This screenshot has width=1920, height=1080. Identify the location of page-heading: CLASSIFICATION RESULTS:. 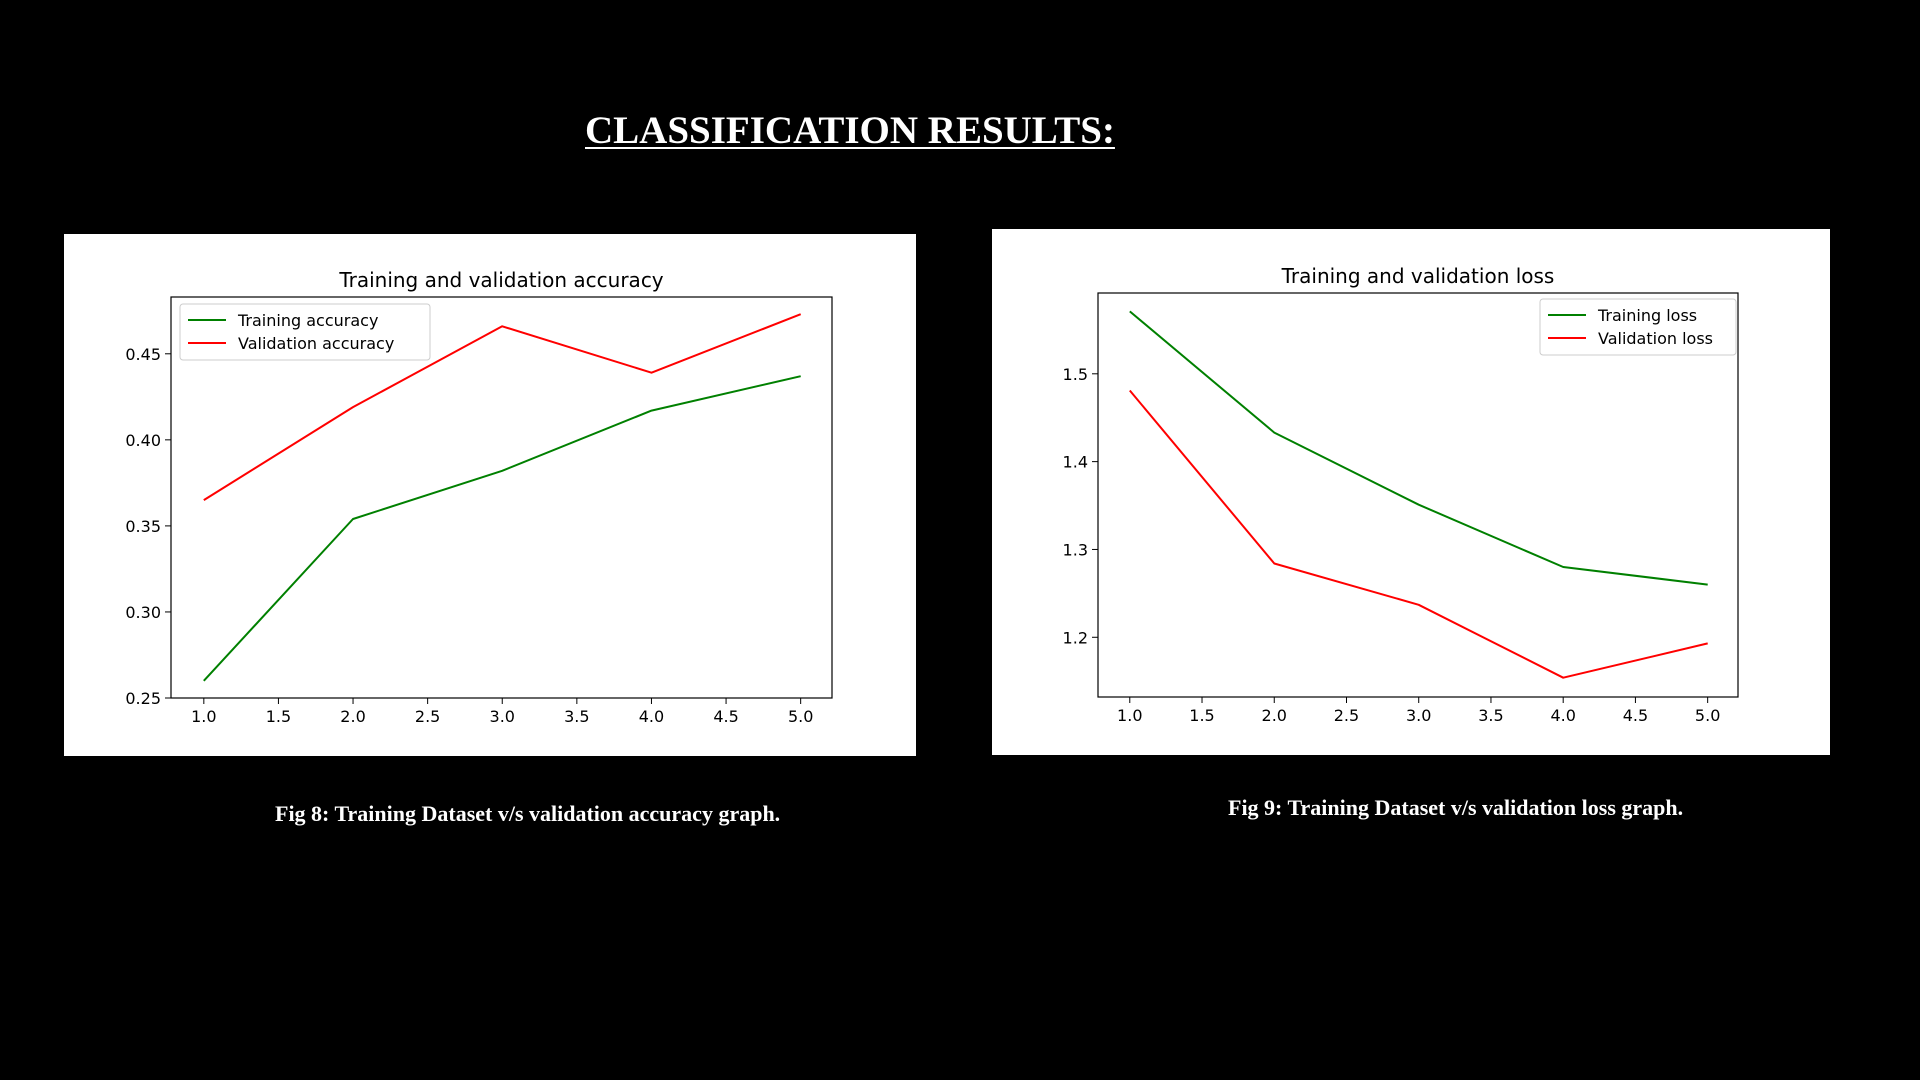
(850, 130).